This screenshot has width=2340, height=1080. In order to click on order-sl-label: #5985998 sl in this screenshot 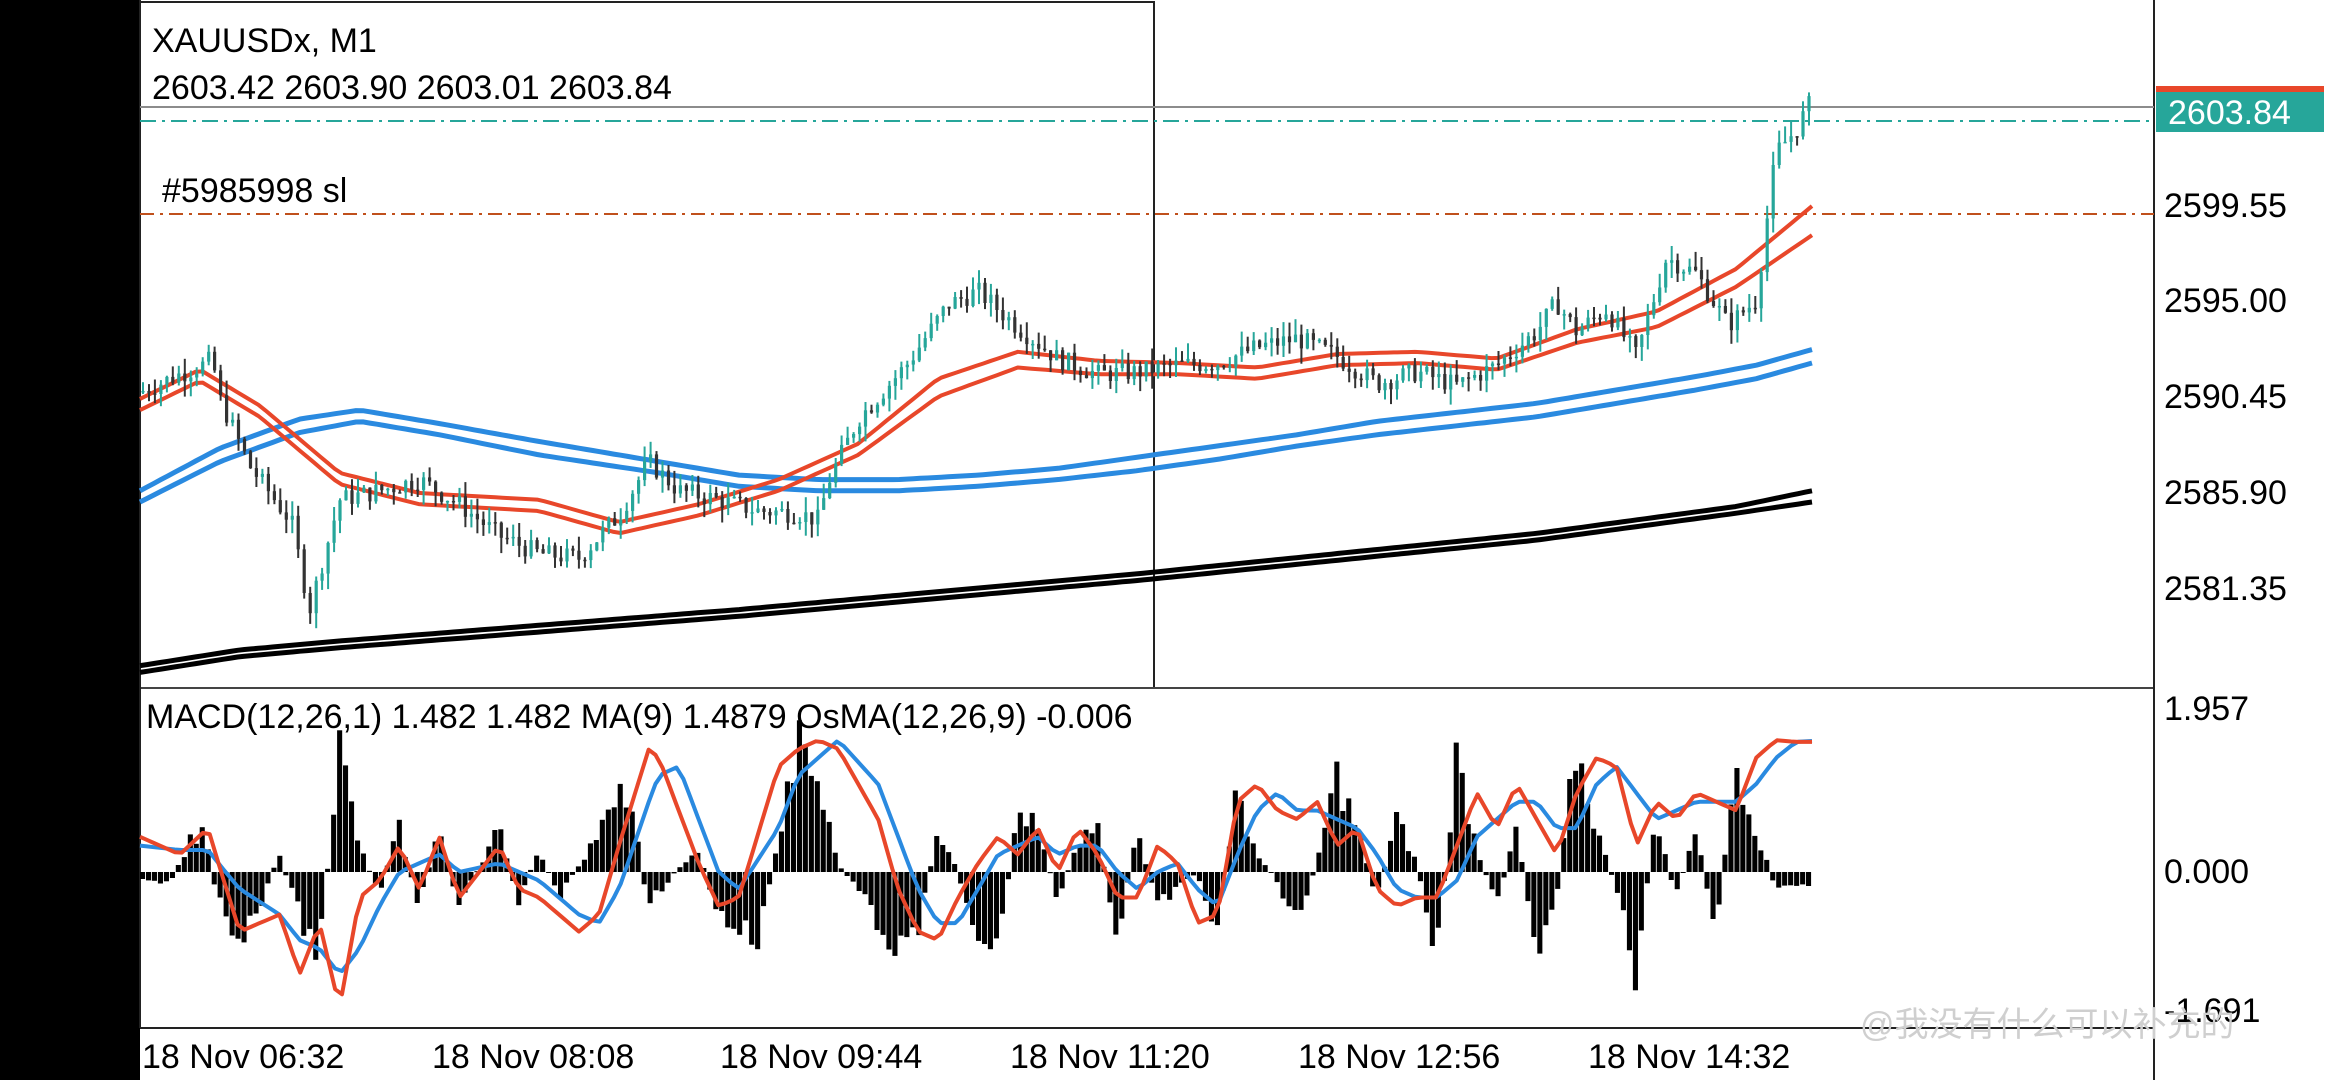, I will do `click(254, 191)`.